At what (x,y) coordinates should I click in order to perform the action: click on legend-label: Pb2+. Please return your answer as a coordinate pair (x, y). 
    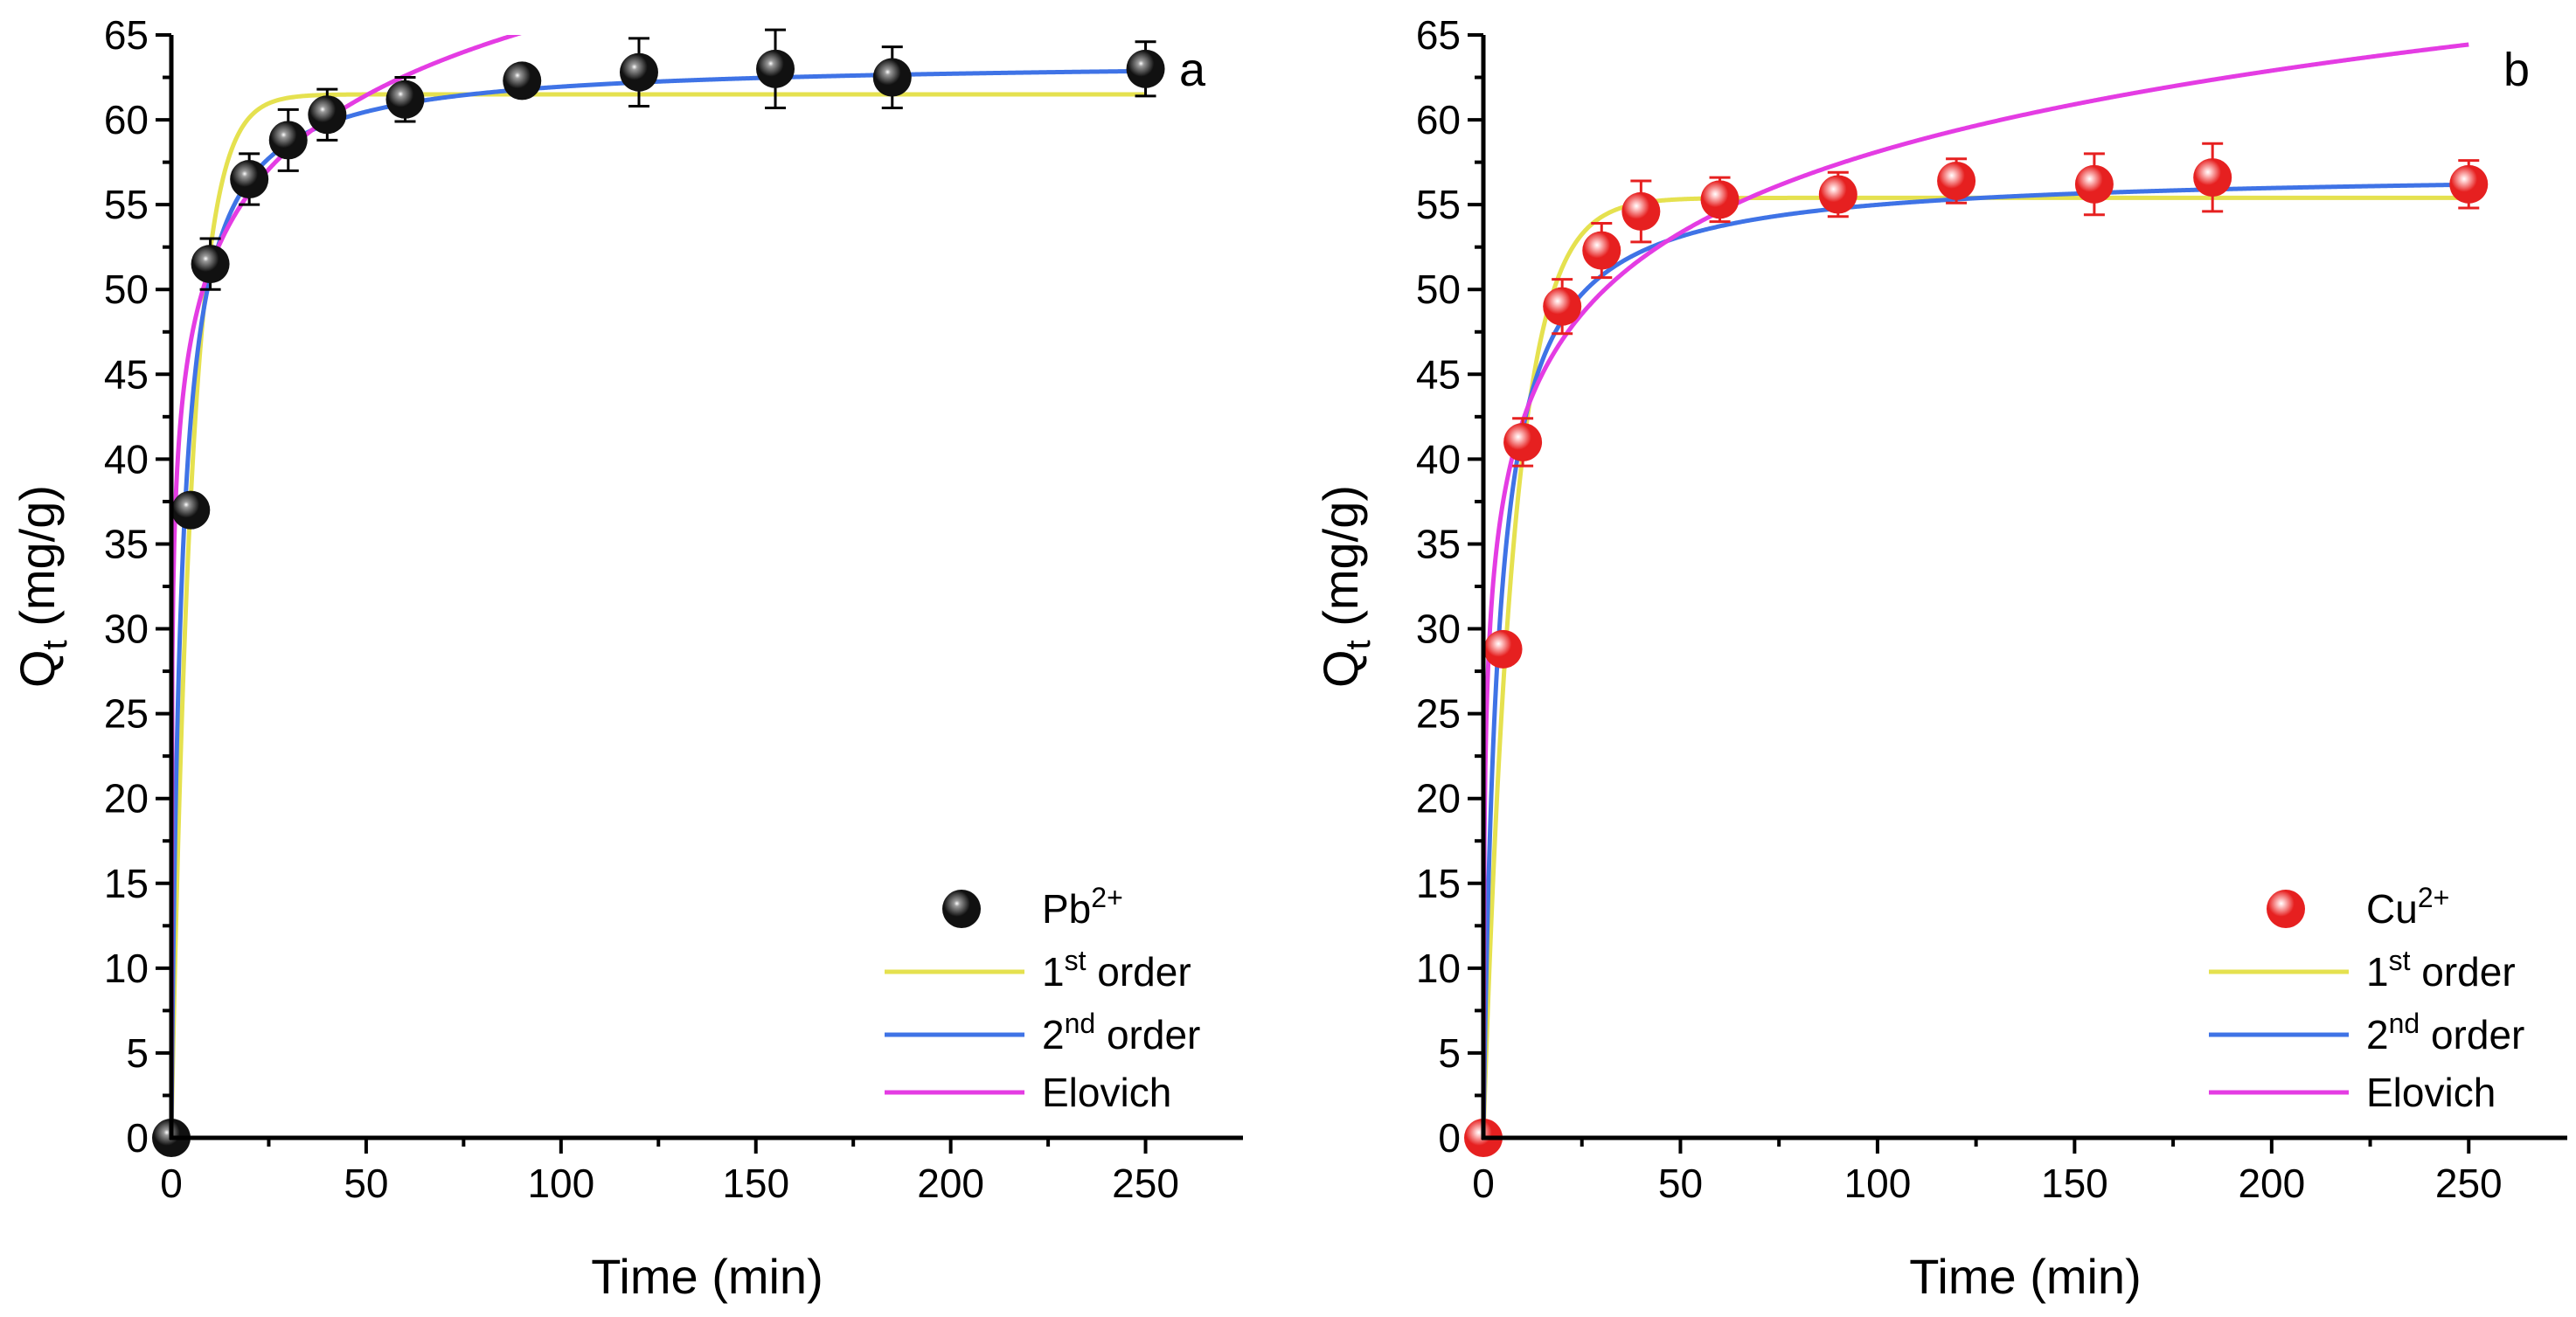
    Looking at the image, I should click on (1082, 907).